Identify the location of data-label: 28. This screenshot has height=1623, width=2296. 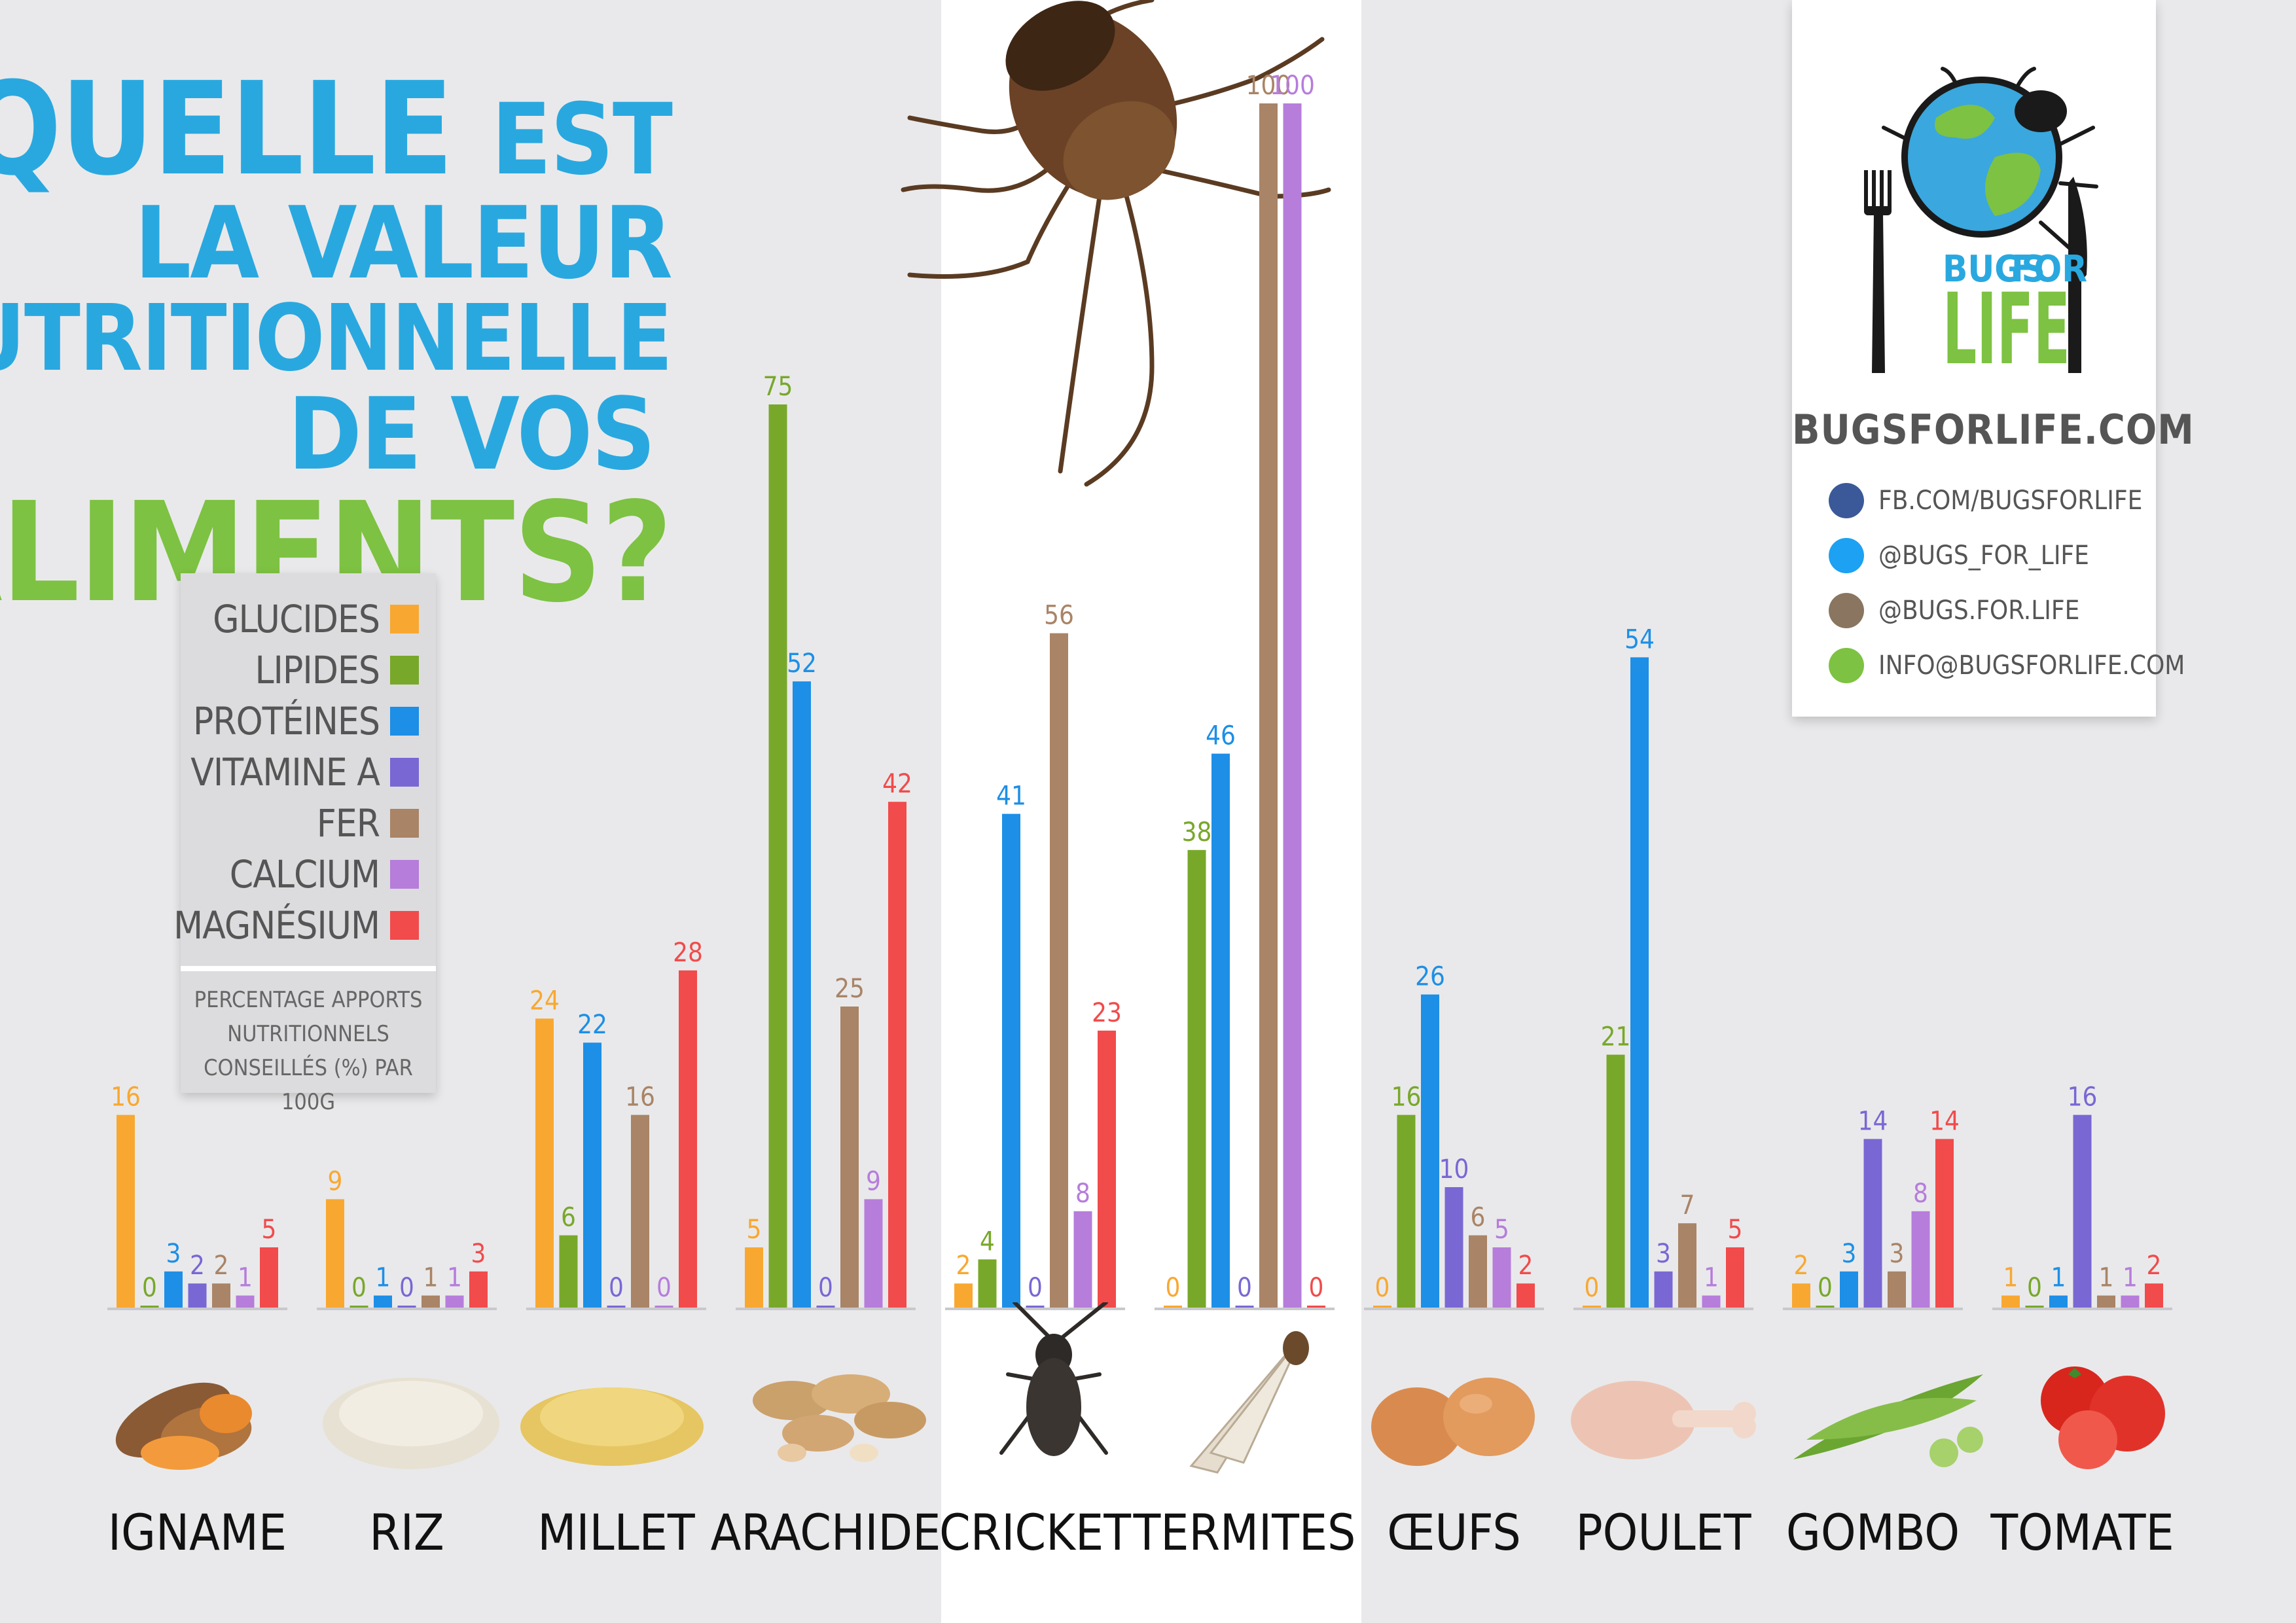
(688, 953).